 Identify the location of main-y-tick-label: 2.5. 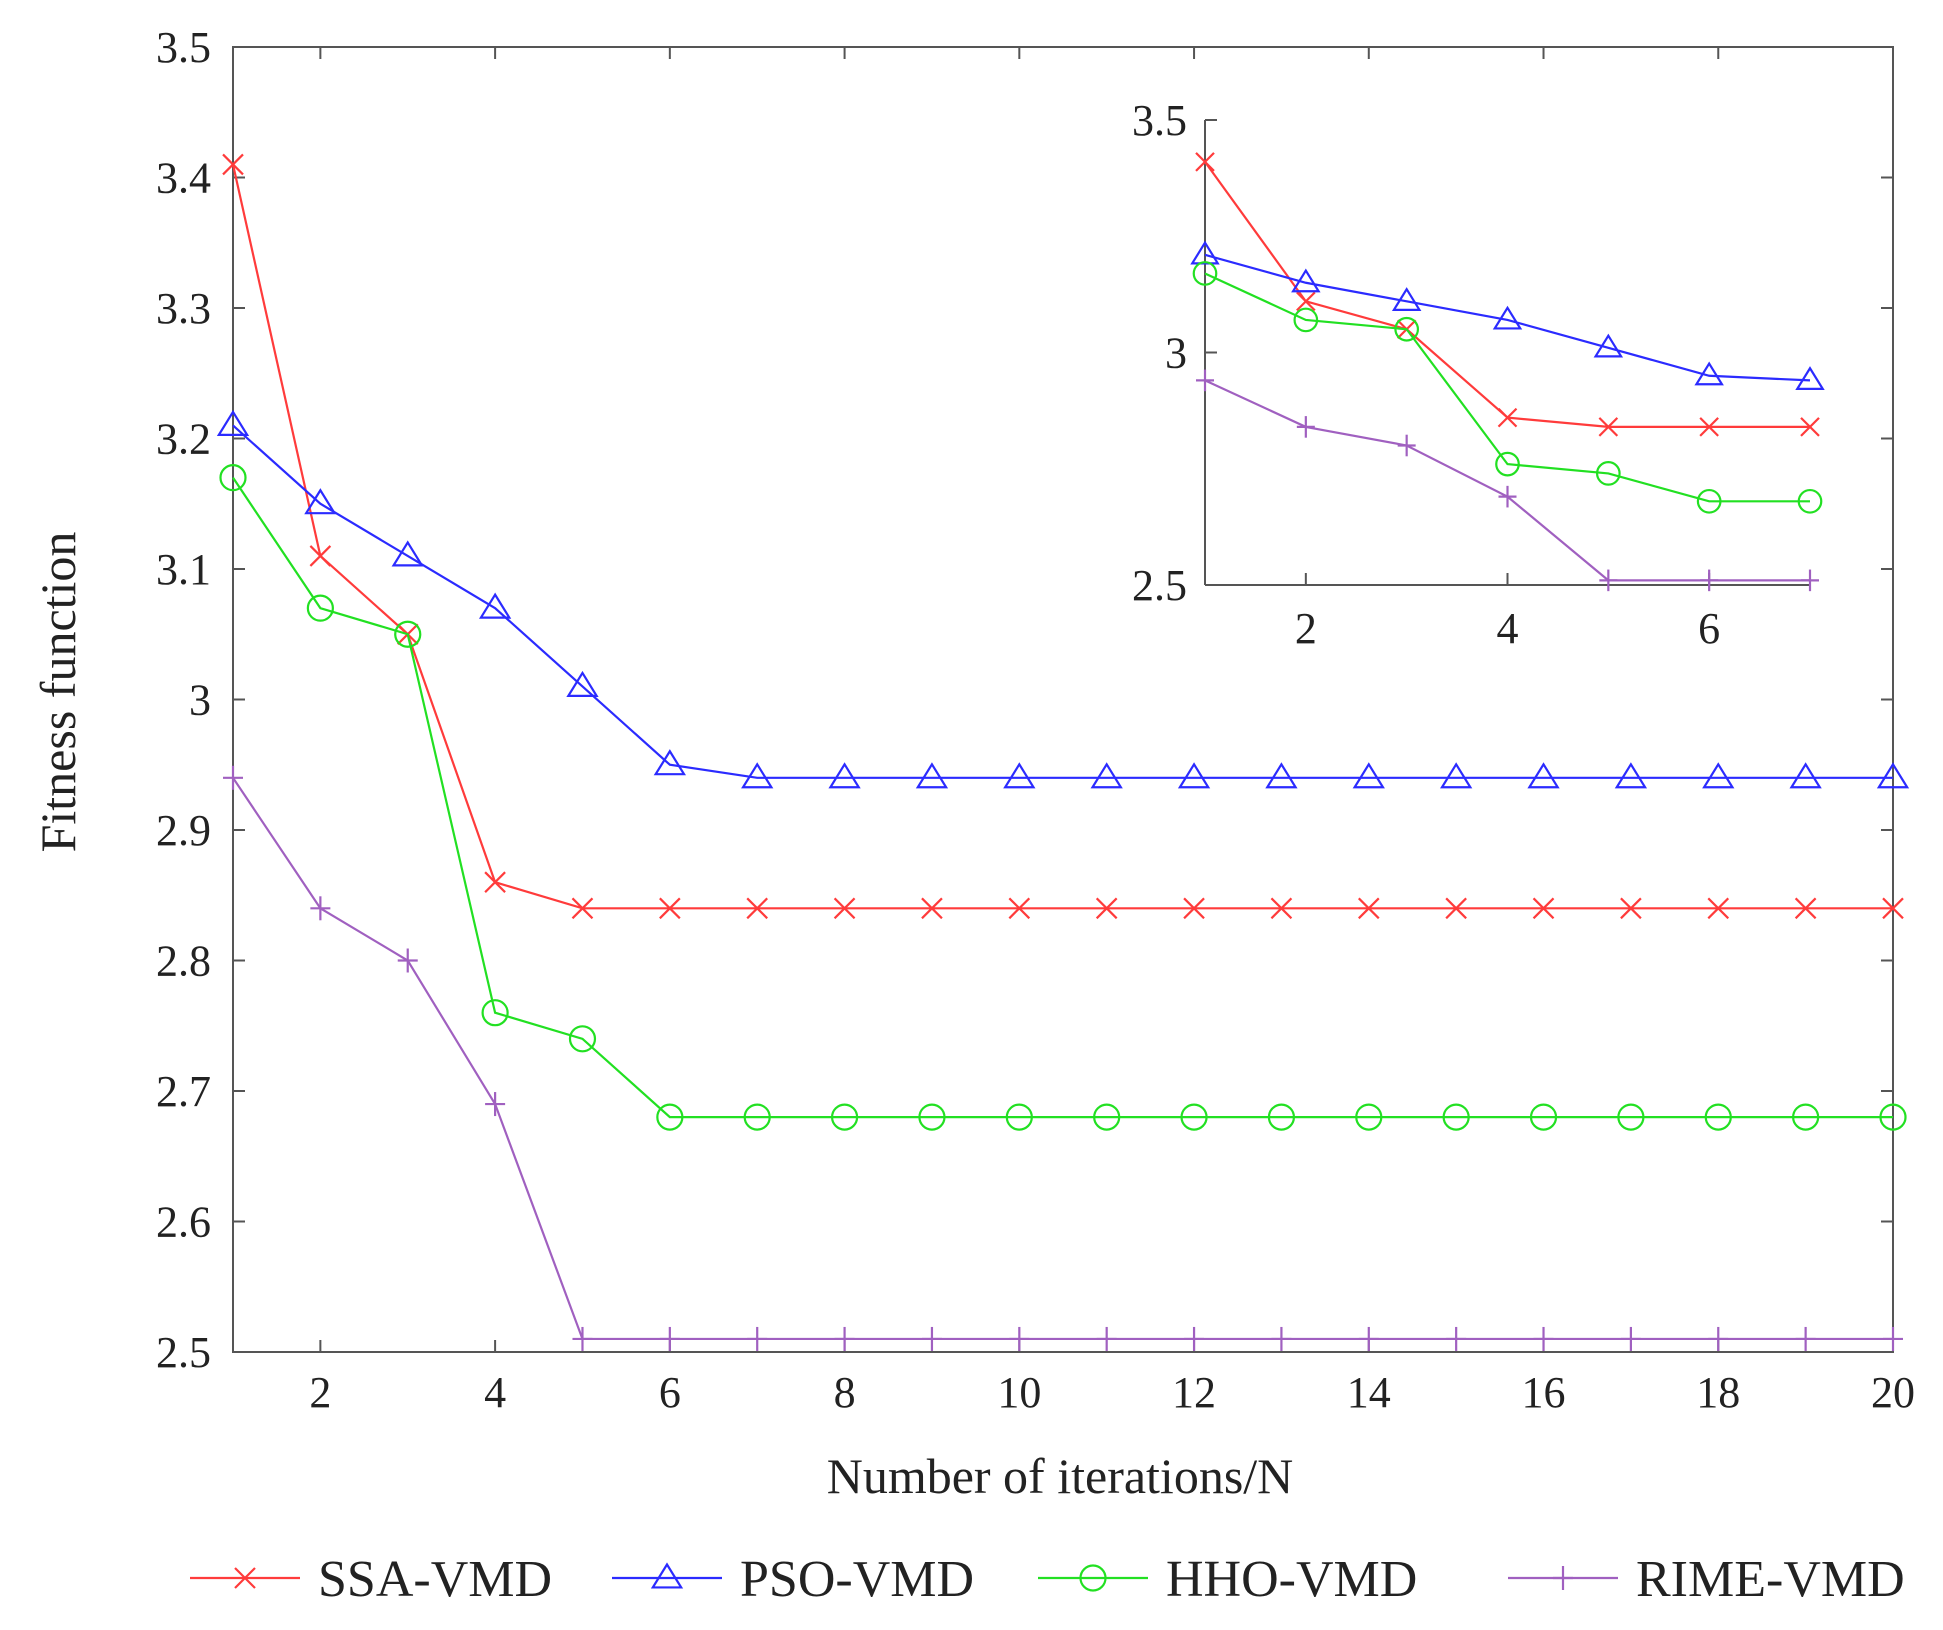
(183, 1352).